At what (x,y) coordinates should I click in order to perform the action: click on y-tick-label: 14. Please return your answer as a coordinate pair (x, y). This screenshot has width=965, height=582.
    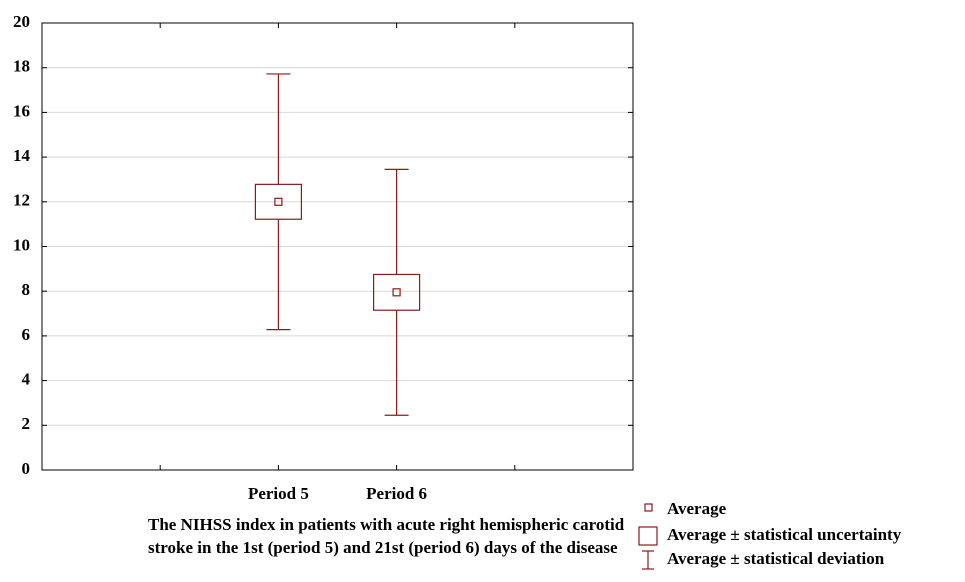
    Looking at the image, I should click on (22, 155).